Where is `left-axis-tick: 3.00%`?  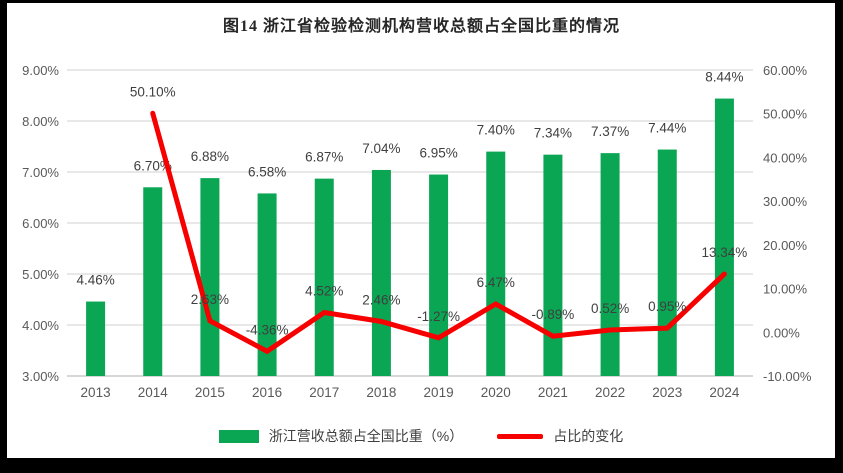 left-axis-tick: 3.00% is located at coordinates (40, 376).